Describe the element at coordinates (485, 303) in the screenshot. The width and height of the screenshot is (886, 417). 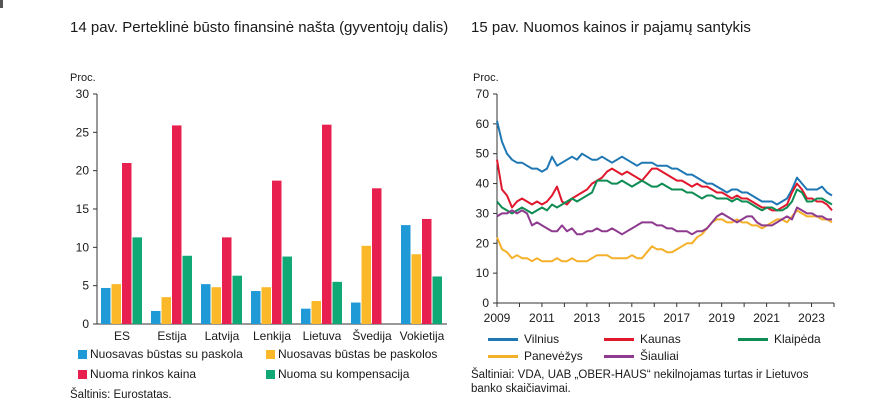
I see `figure-15-y-tick-label: 0` at that location.